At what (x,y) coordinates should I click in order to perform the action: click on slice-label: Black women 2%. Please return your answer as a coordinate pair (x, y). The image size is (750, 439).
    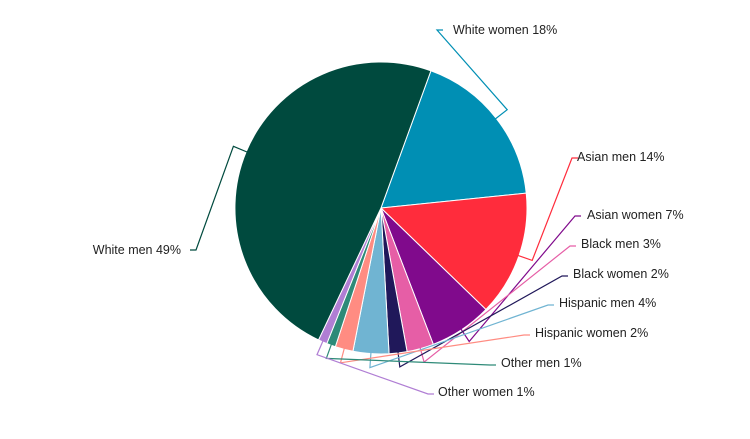
    Looking at the image, I should click on (621, 274).